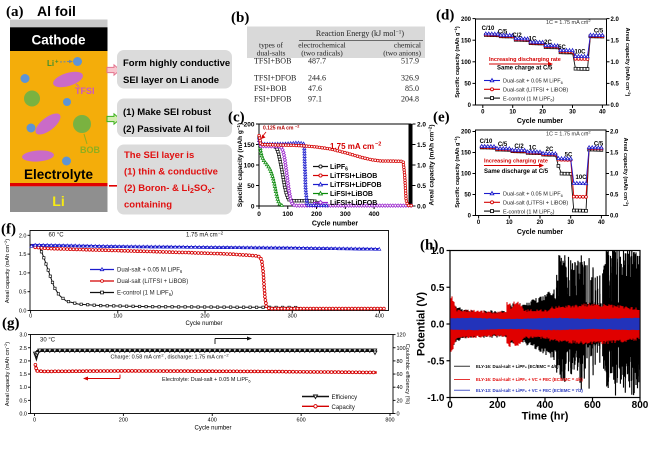 This screenshot has height=453, width=649. What do you see at coordinates (171, 80) in the screenshot?
I see `svg-text: SEI layer on Li anode` at bounding box center [171, 80].